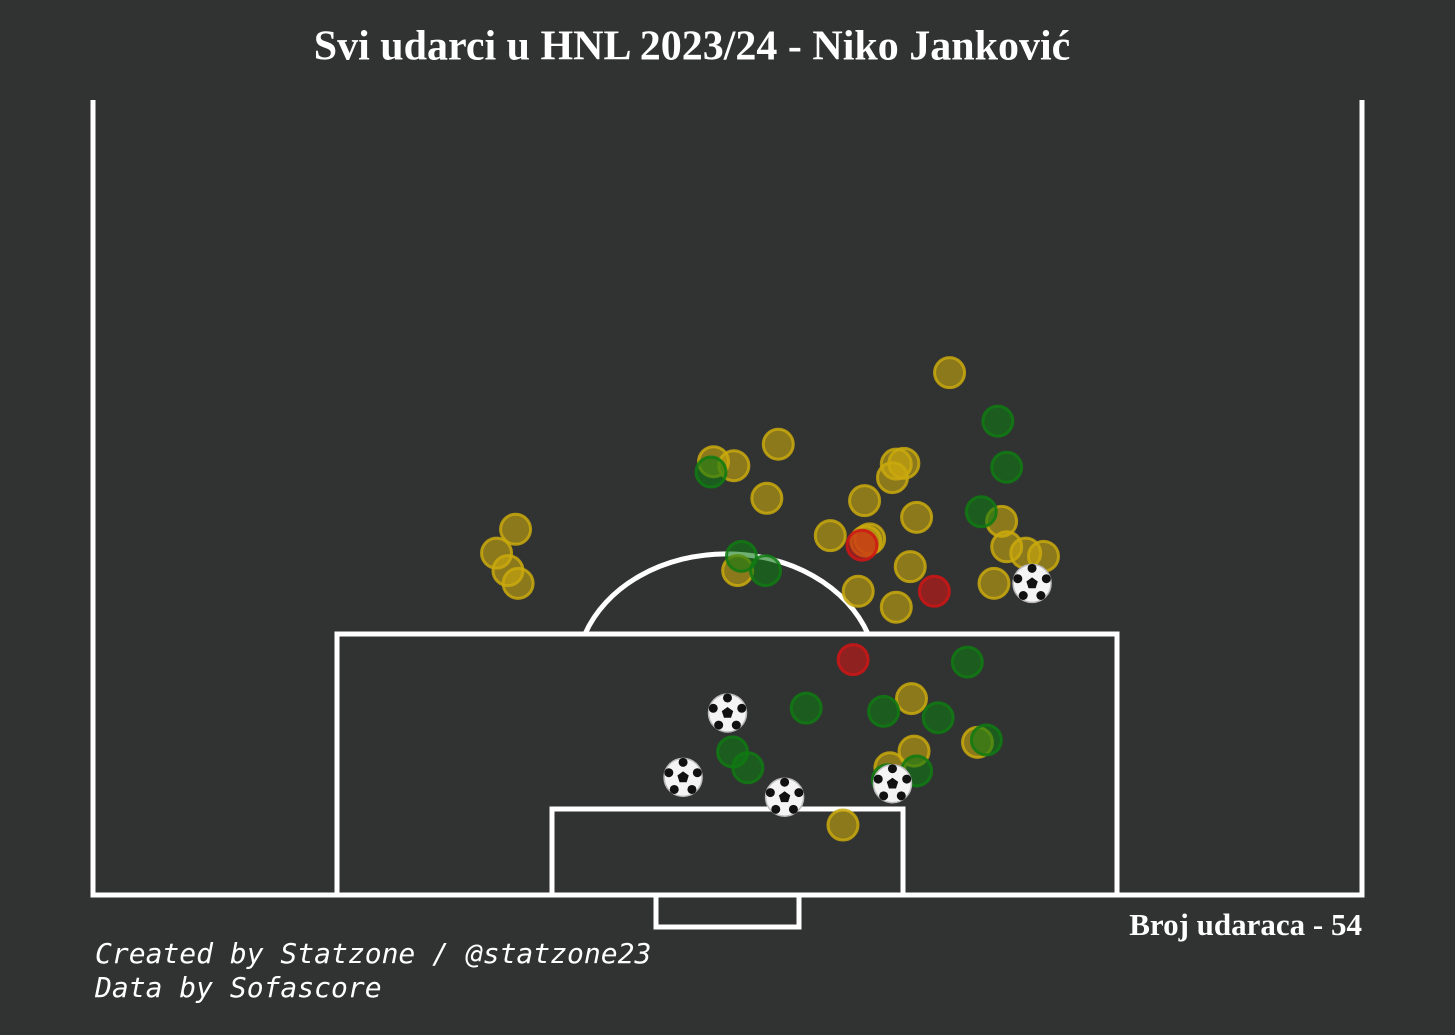 The image size is (1455, 1035). I want to click on credit: Created by Statzone / @statzone23, so click(373, 953).